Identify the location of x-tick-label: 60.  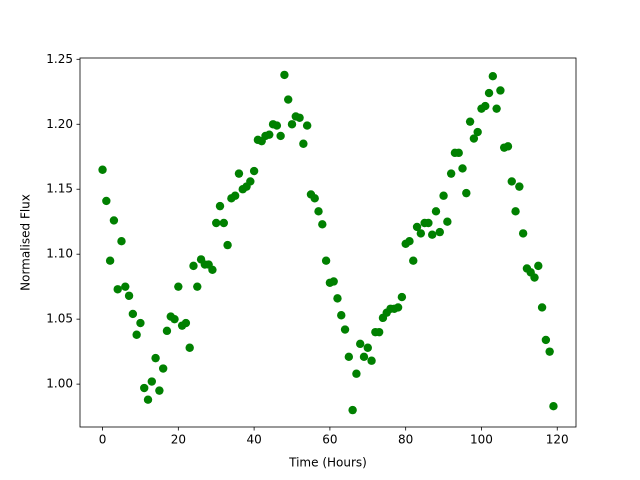
(329, 440).